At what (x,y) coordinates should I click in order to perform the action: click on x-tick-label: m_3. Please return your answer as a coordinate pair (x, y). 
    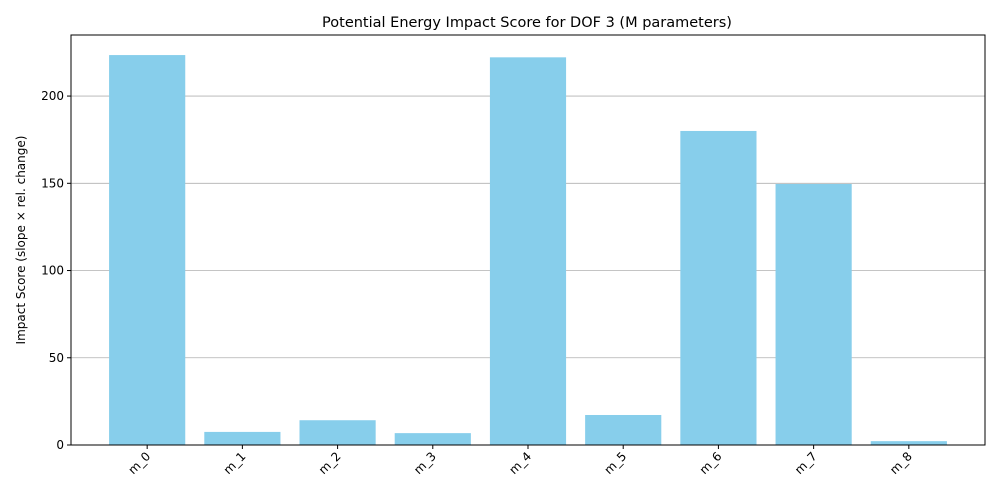
    Looking at the image, I should click on (425, 463).